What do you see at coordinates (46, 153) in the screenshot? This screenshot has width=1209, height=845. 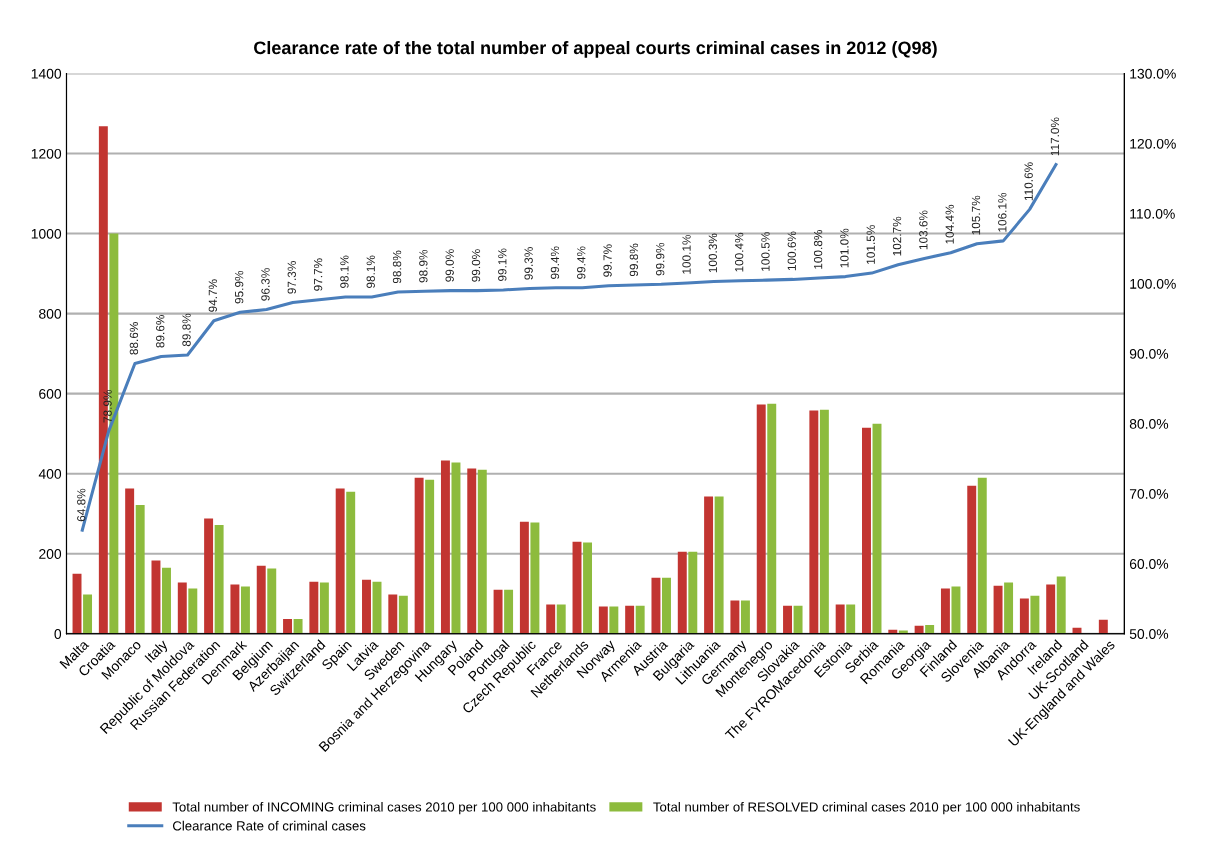 I see `y-tick-label: 1200` at bounding box center [46, 153].